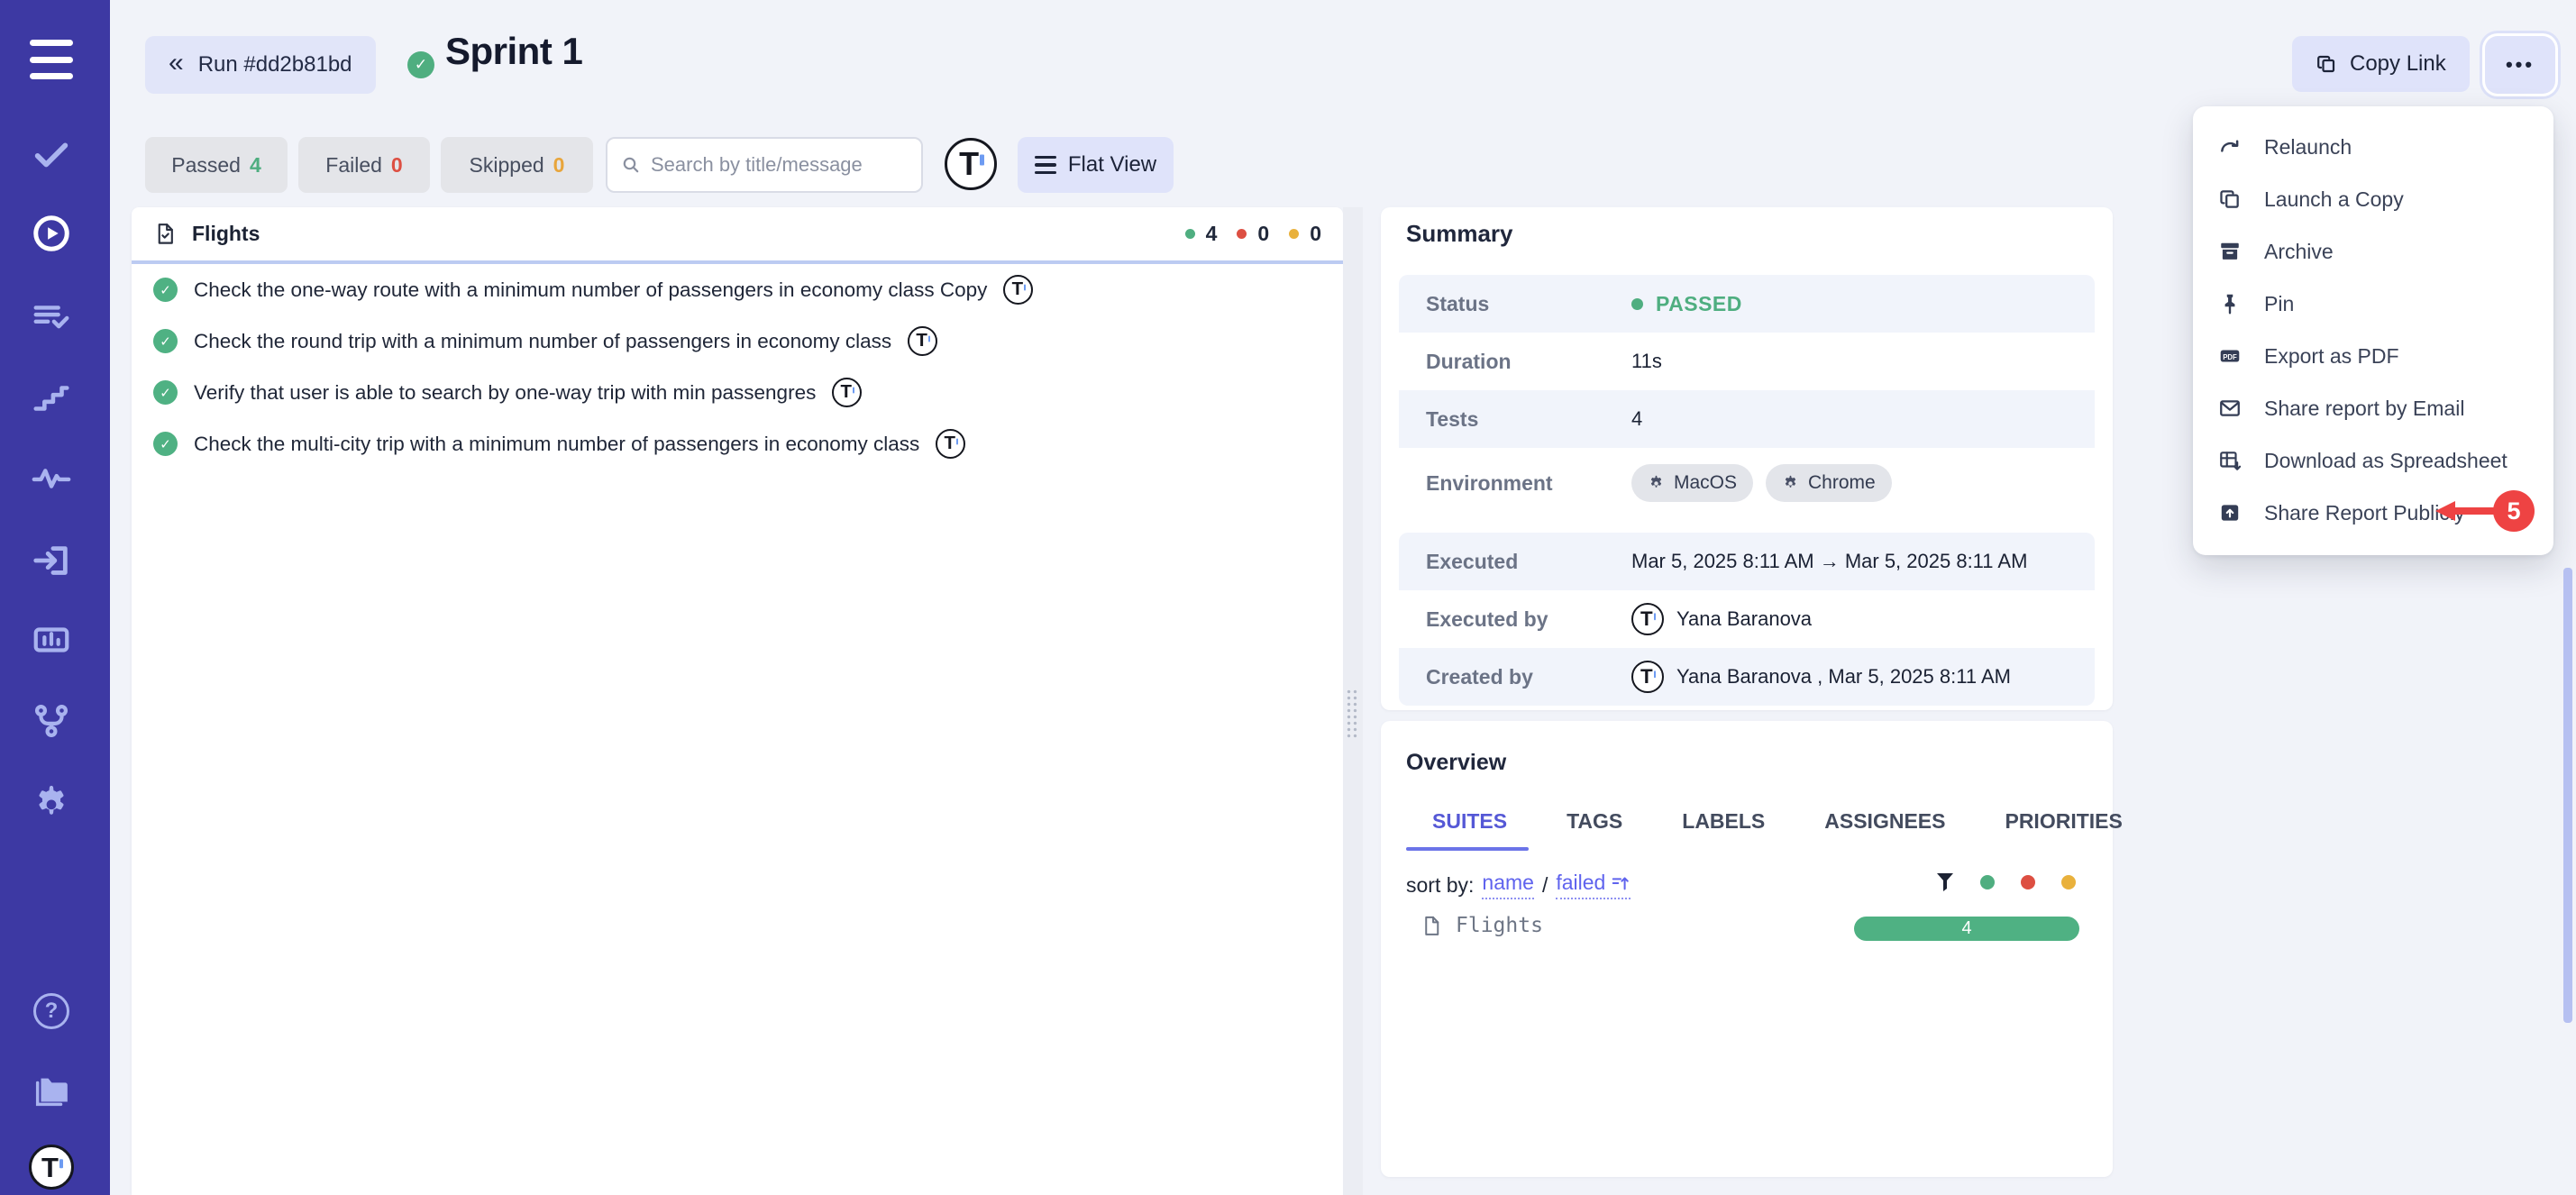 This screenshot has height=1195, width=2576. Describe the element at coordinates (2373, 356) in the screenshot. I see `menu-item-export-pdf: PDF Export as PDF` at that location.